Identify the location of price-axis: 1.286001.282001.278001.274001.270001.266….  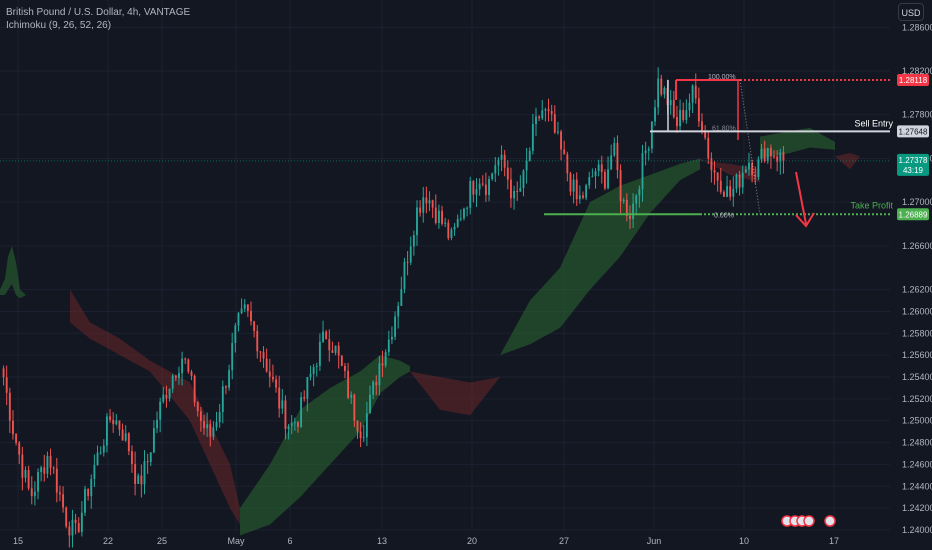
(917, 278).